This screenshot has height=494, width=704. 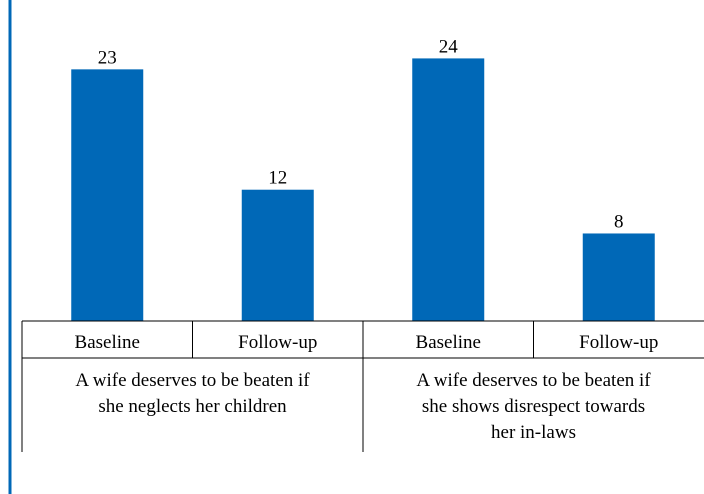 What do you see at coordinates (533, 406) in the screenshot?
I see `group-label-line: she shows disrespect towards` at bounding box center [533, 406].